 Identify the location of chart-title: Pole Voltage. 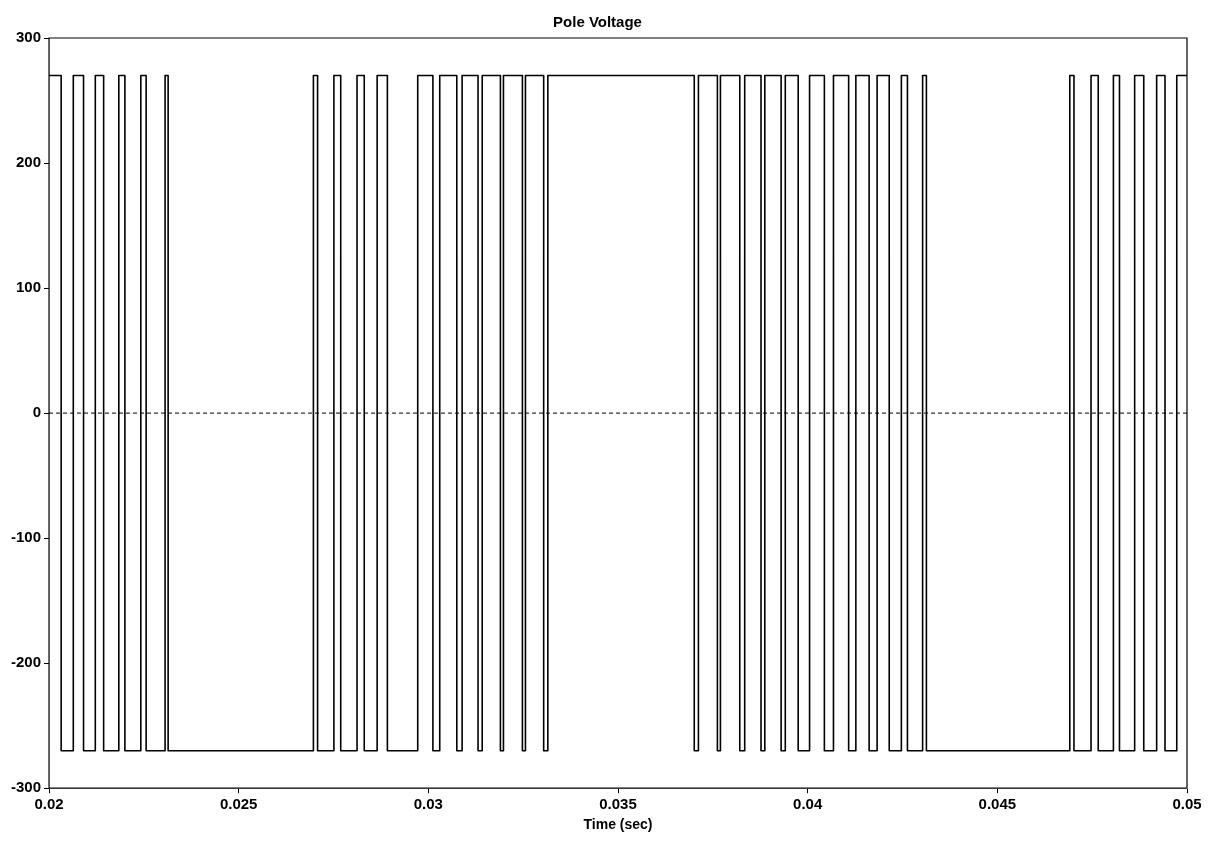
(597, 22).